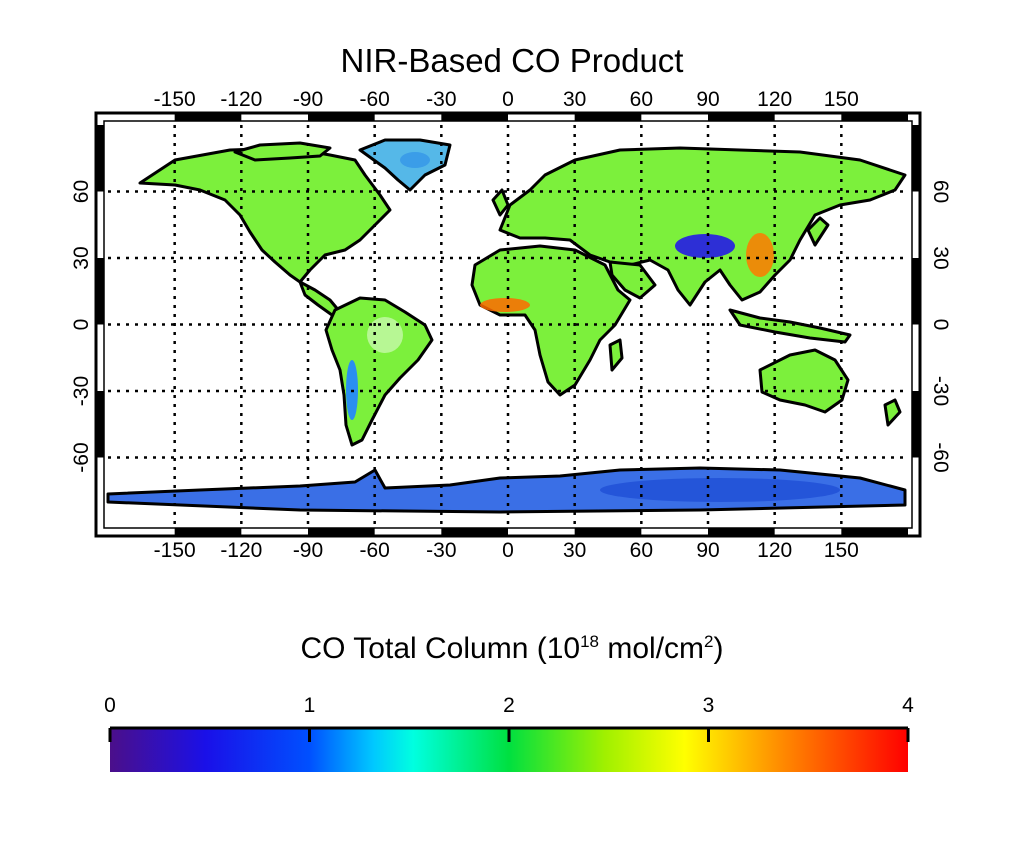  I want to click on madagascar, so click(616, 355).